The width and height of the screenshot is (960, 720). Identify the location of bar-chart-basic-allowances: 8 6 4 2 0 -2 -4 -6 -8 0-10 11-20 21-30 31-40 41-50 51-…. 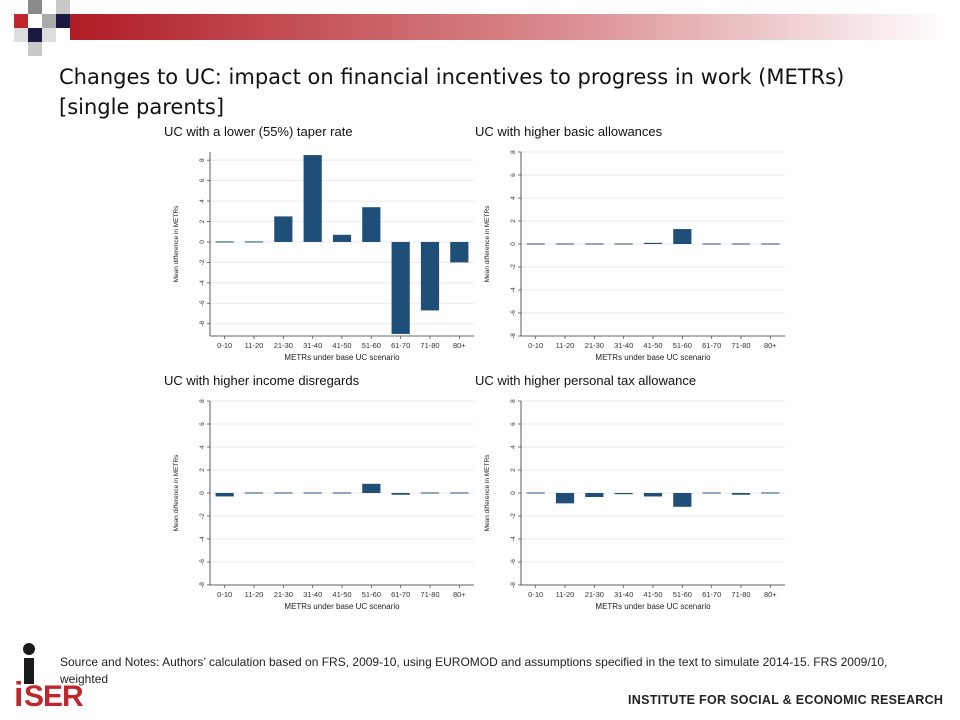
(634, 256).